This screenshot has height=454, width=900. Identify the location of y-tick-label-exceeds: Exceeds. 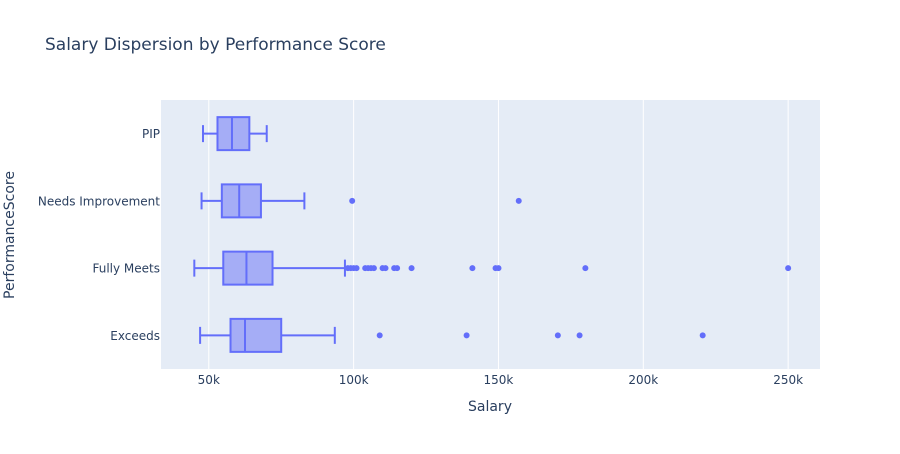
(135, 336).